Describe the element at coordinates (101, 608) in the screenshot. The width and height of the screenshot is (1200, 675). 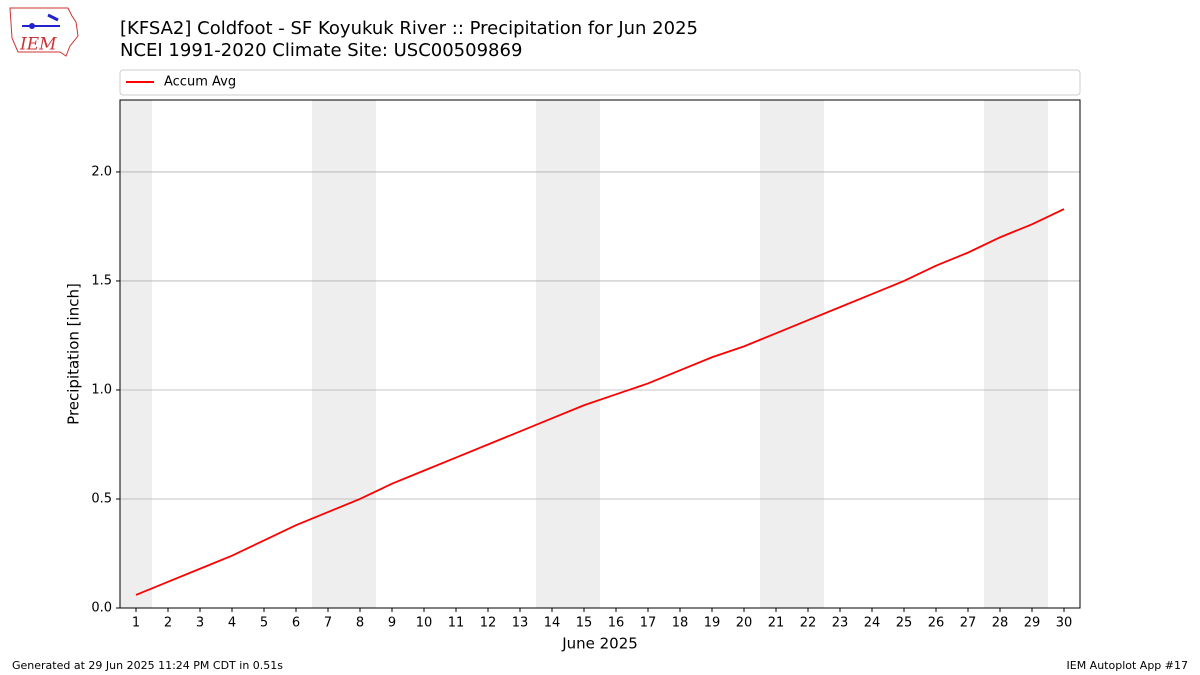
I see `y-tick-label: 0.0` at that location.